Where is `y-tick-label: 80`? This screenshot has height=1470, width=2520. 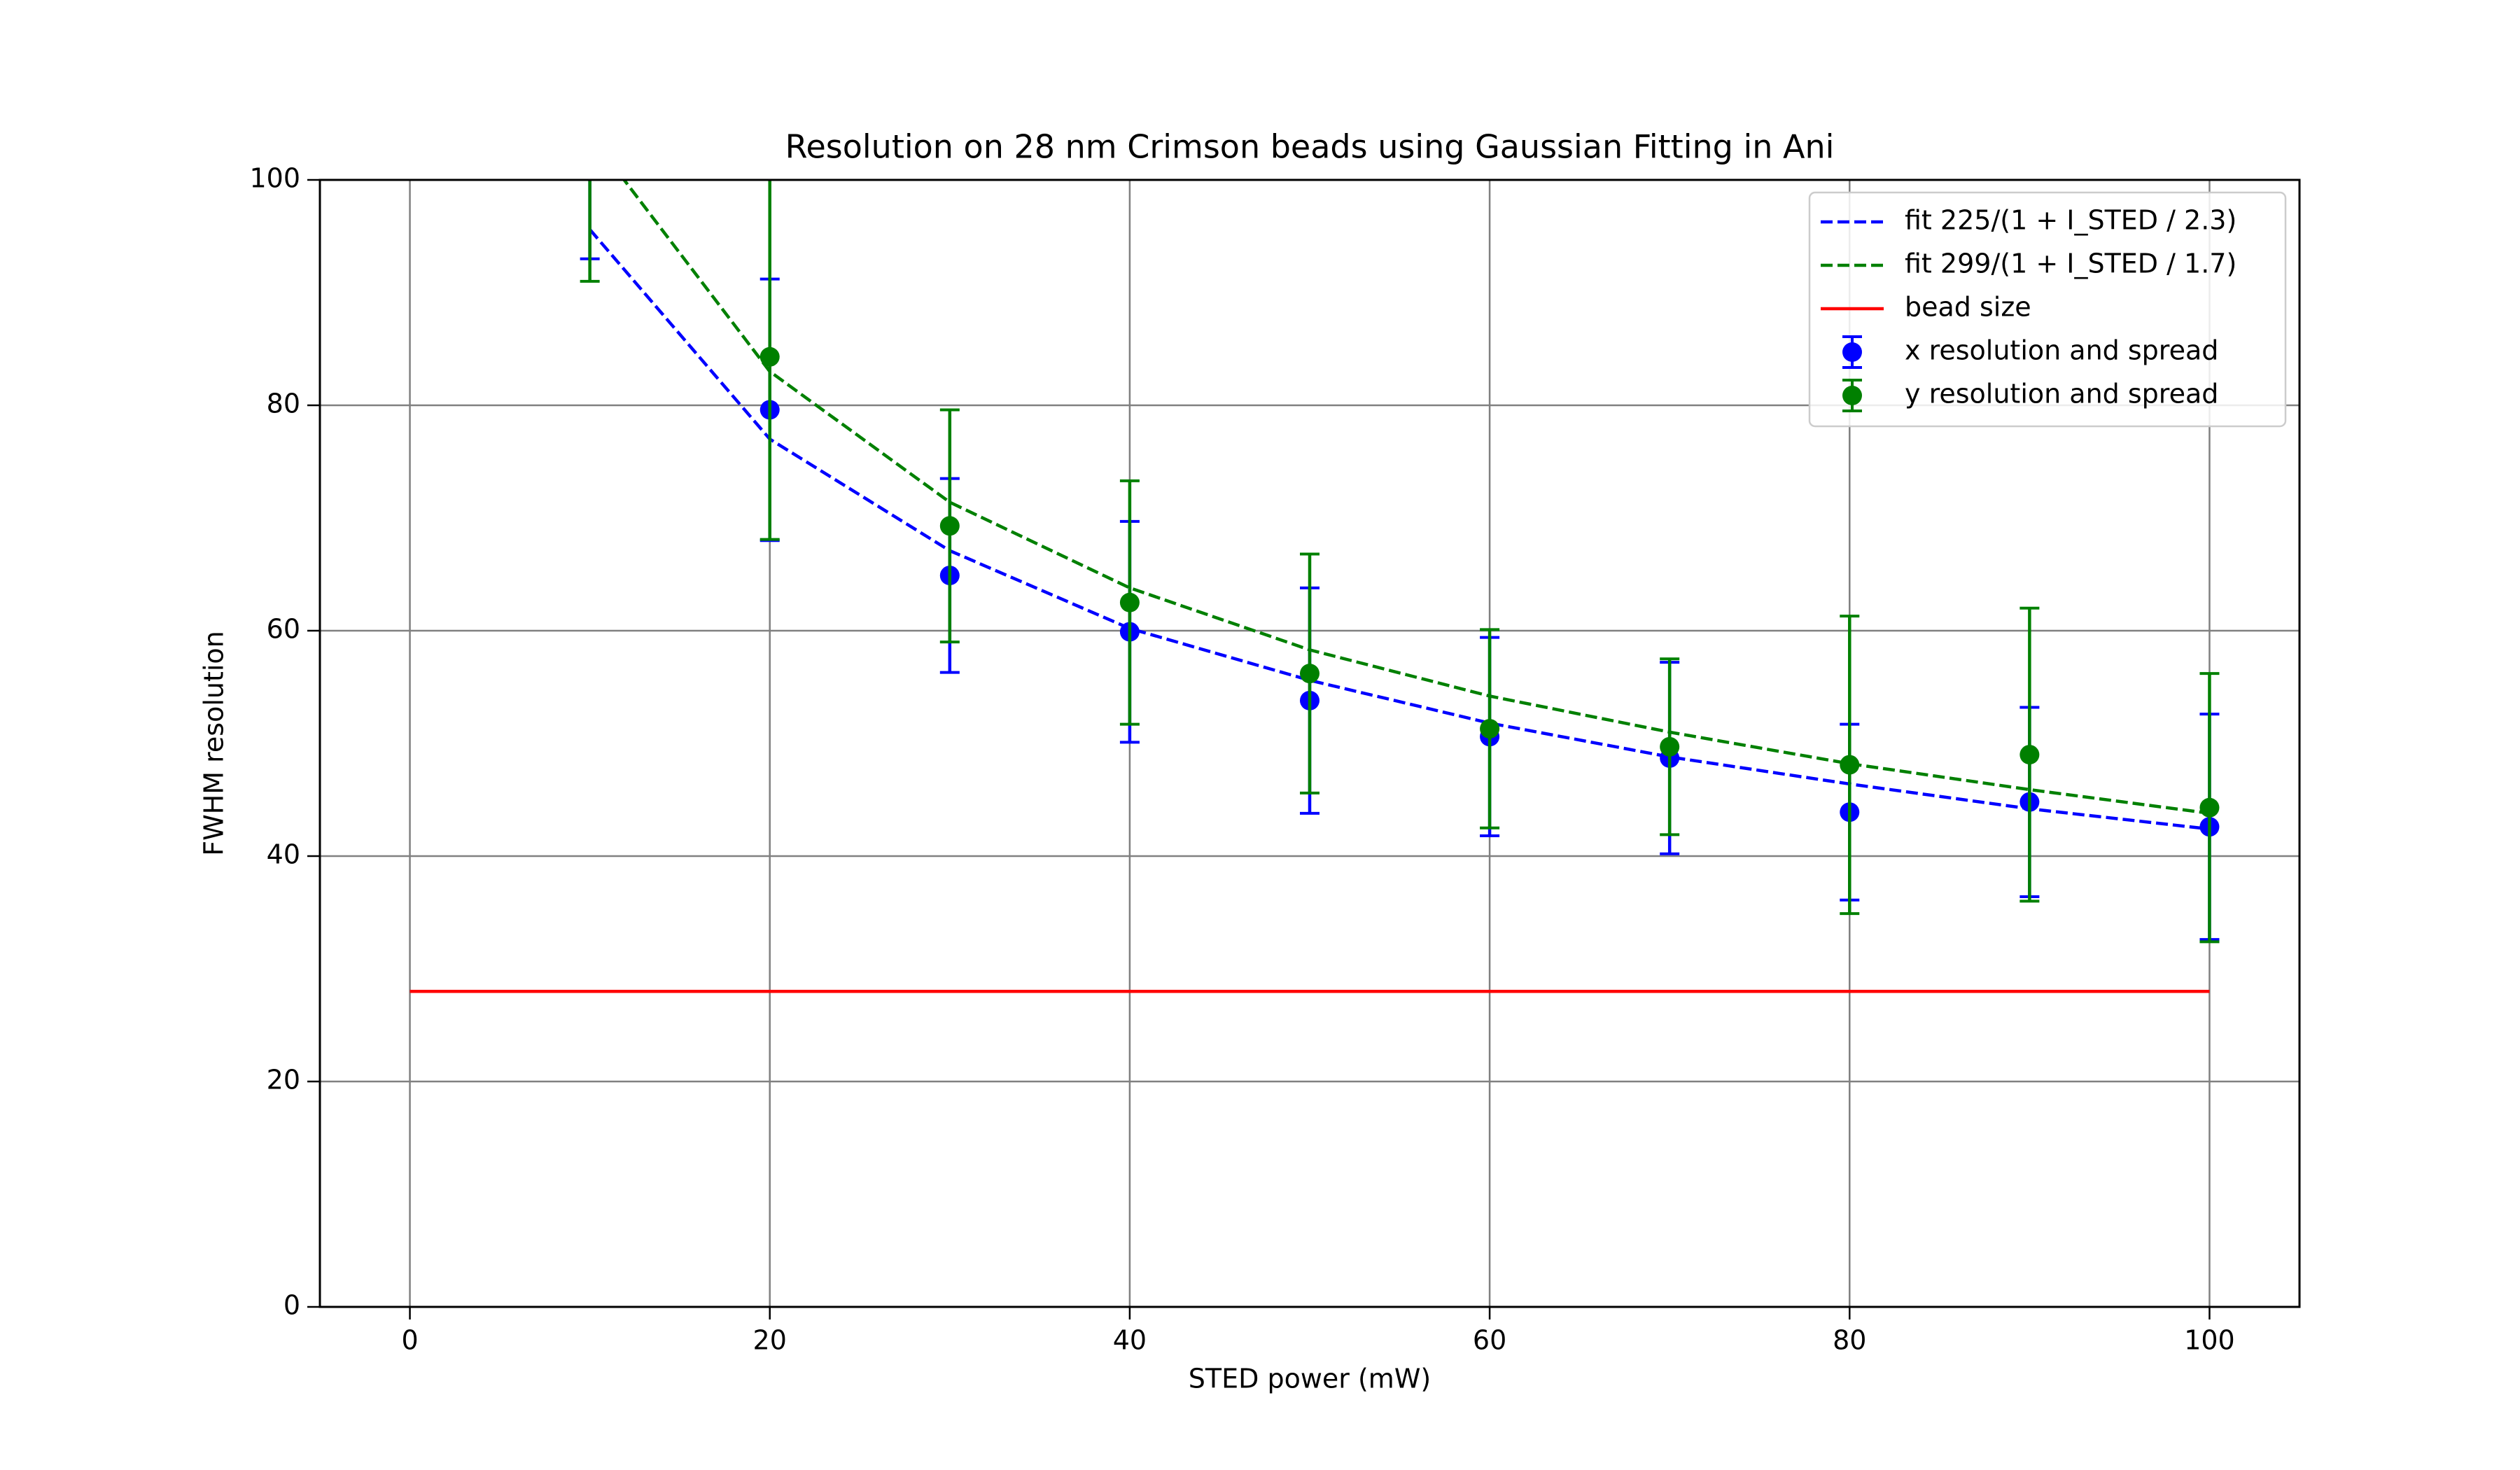
y-tick-label: 80 is located at coordinates (283, 403).